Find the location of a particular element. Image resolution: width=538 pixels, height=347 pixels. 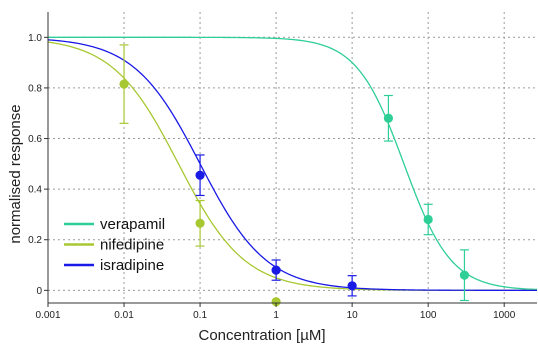

y-tick-label: 0.8 is located at coordinates (35, 88).